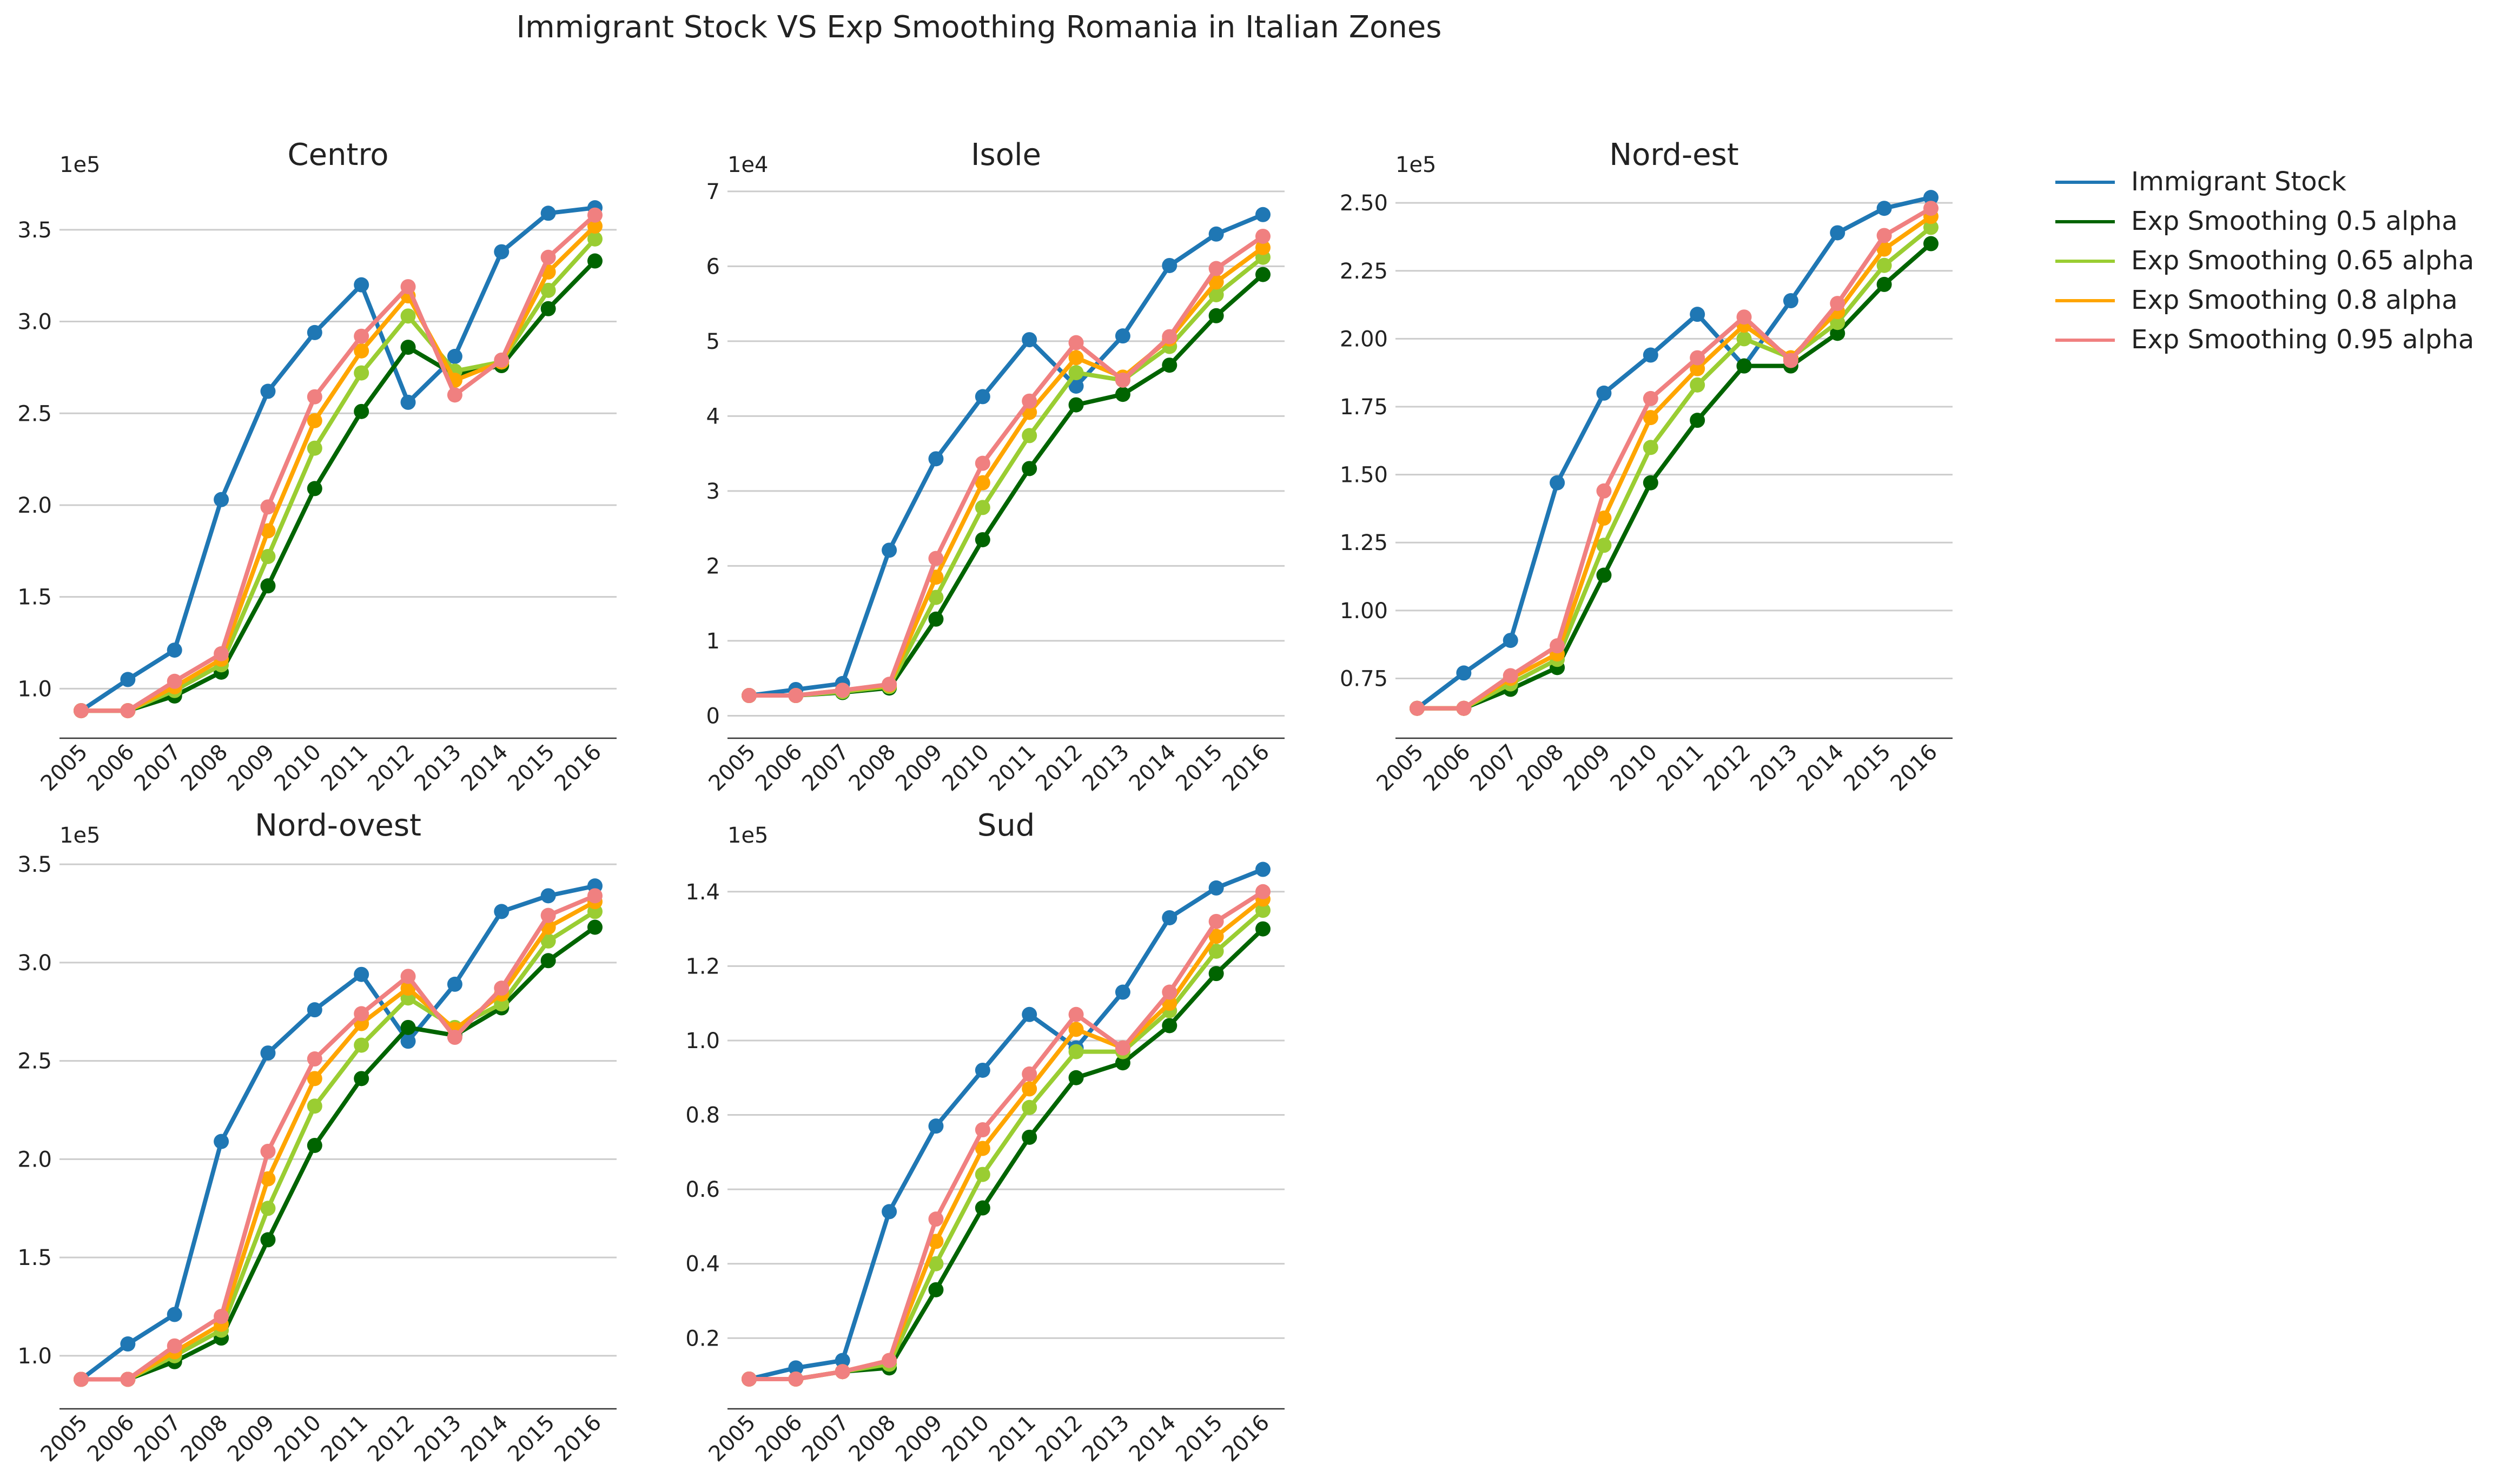  Describe the element at coordinates (1364, 612) in the screenshot. I see `y-tick-label: 1.00` at that location.